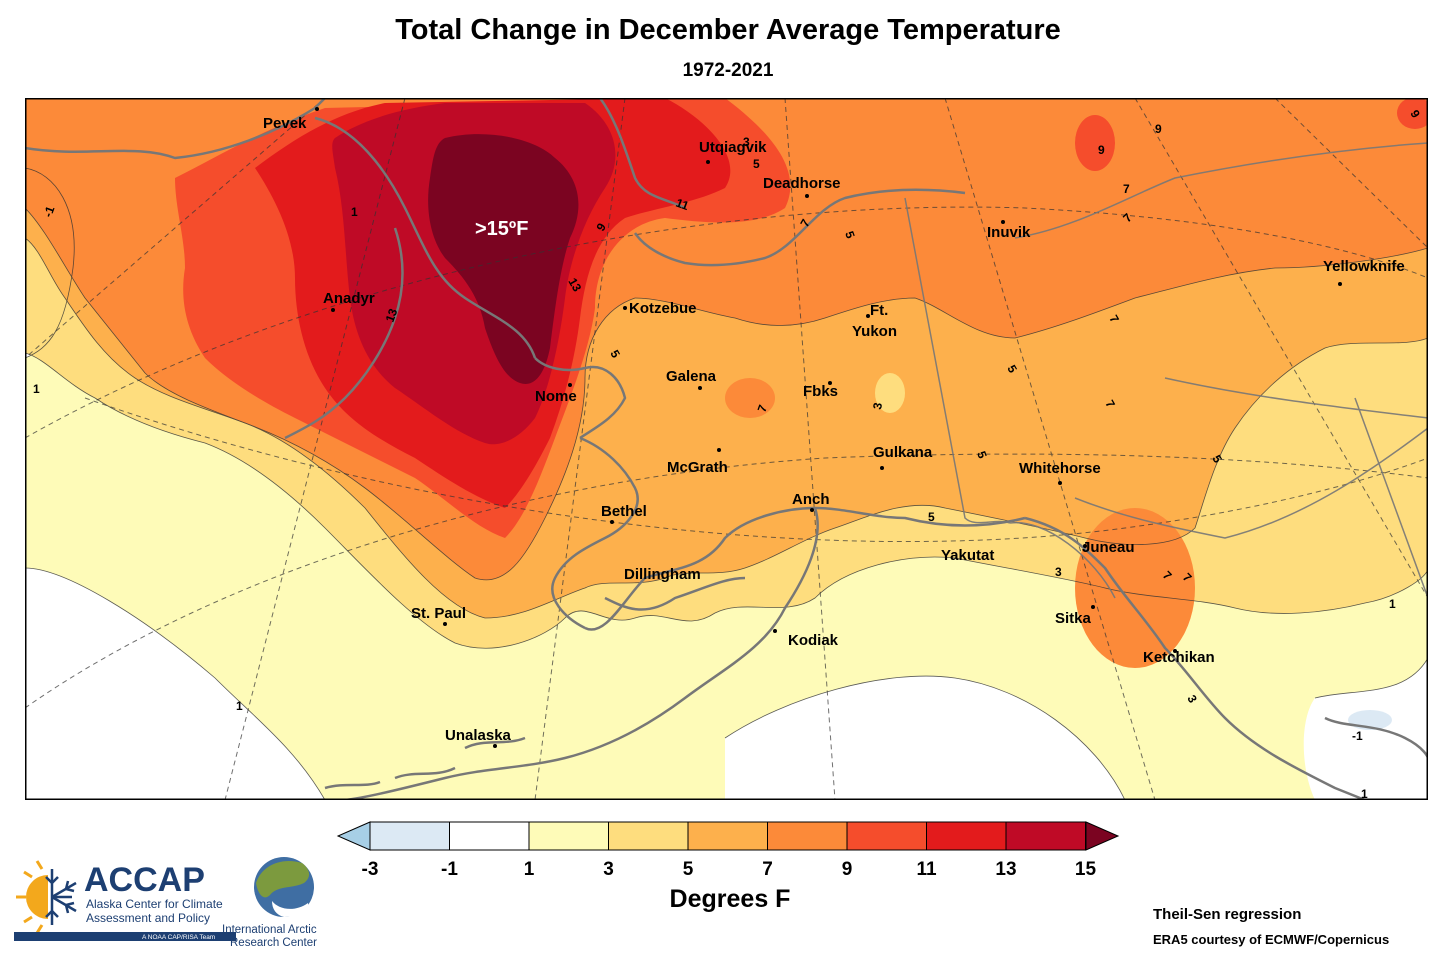 Image resolution: width=1456 pixels, height=962 pixels. Describe the element at coordinates (662, 574) in the screenshot. I see `city-dillingham: Dillingham` at that location.